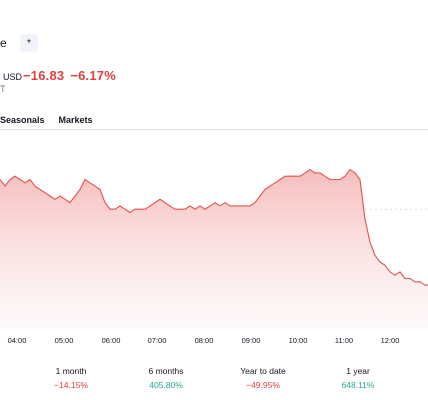  I want to click on x-tick-label: 06:00, so click(111, 340).